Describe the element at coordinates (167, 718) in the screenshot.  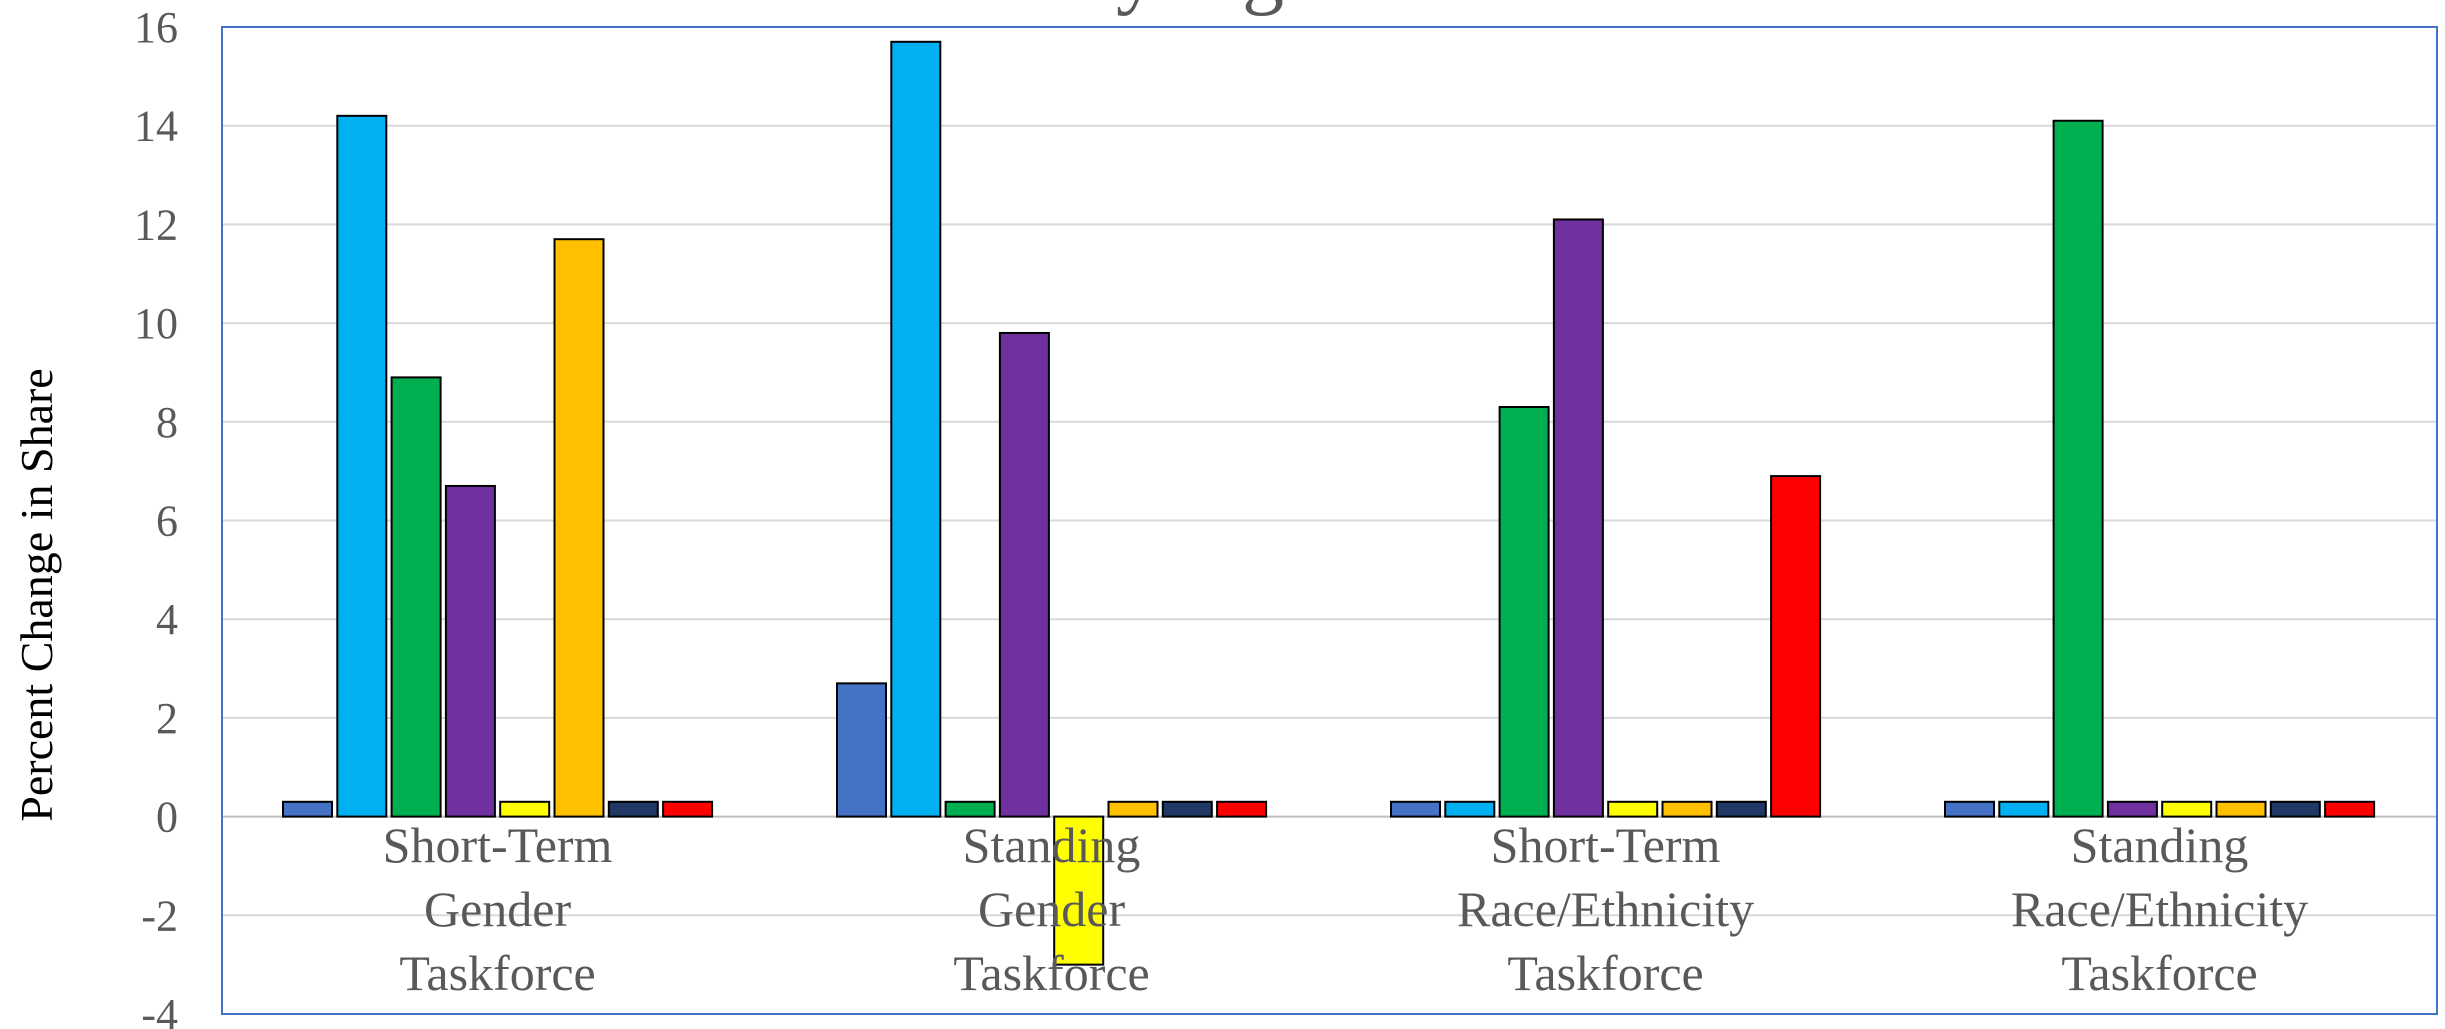
I see `y-tick-label: 2` at that location.